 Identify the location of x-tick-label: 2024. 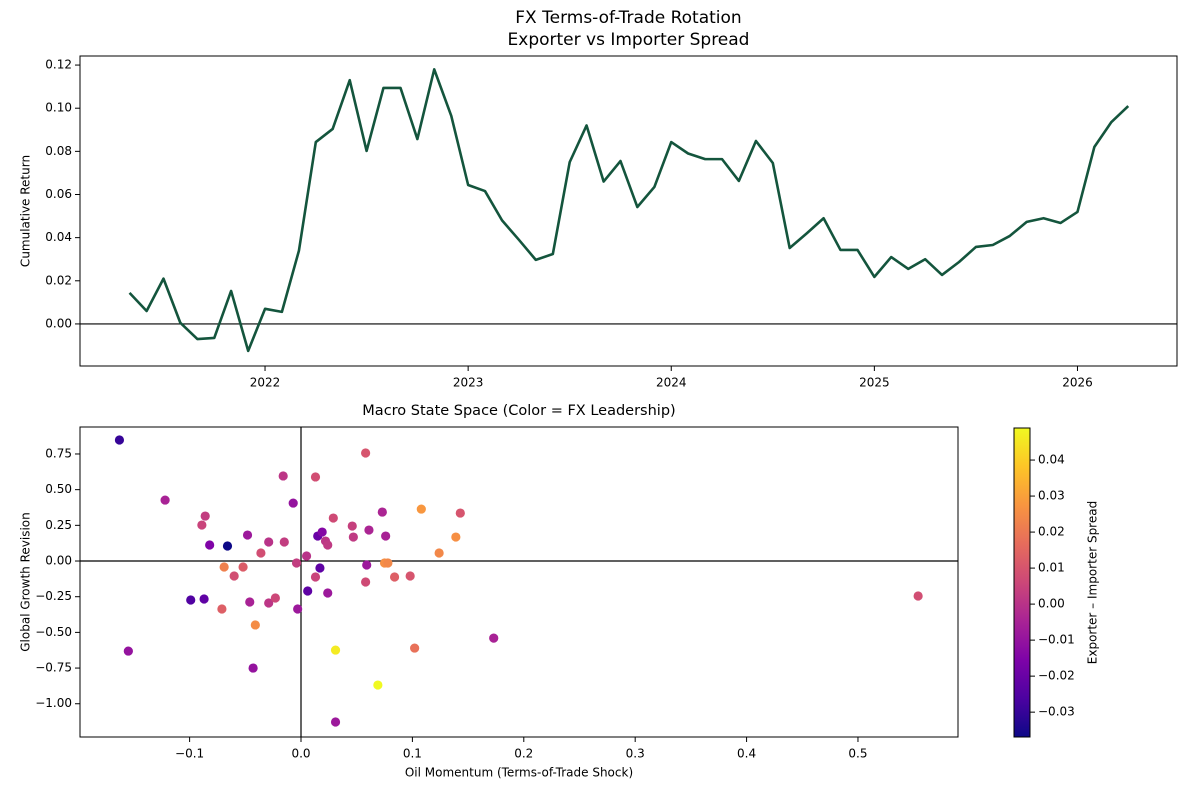
(671, 383).